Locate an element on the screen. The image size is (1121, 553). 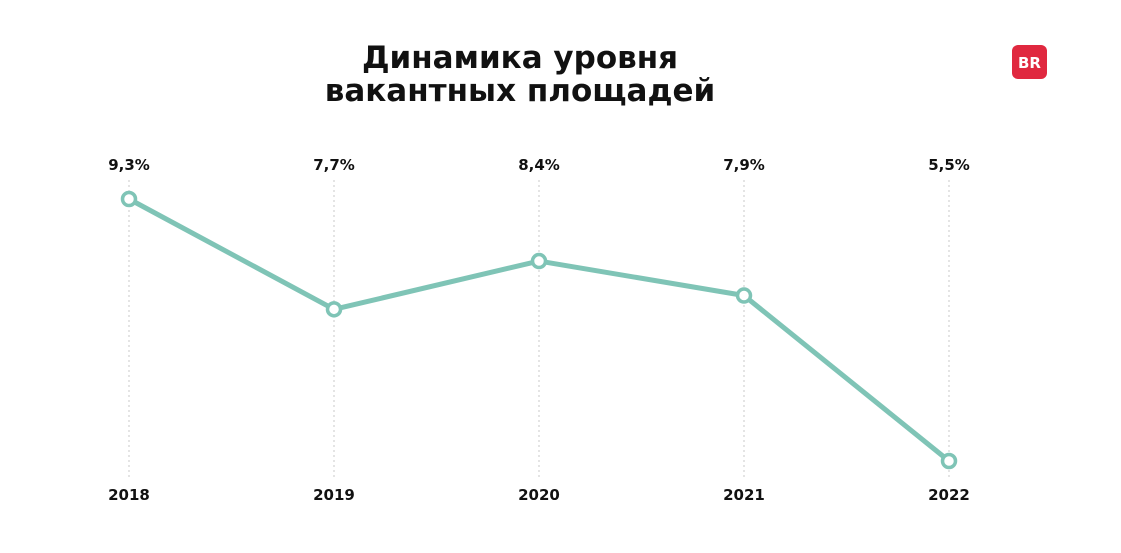
value-label-2019: 7,7% is located at coordinates (334, 165).